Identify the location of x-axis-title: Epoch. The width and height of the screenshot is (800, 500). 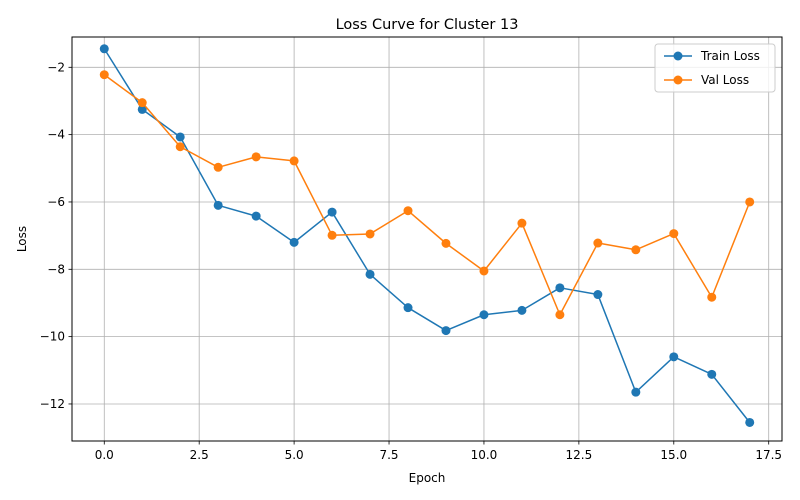
(427, 478).